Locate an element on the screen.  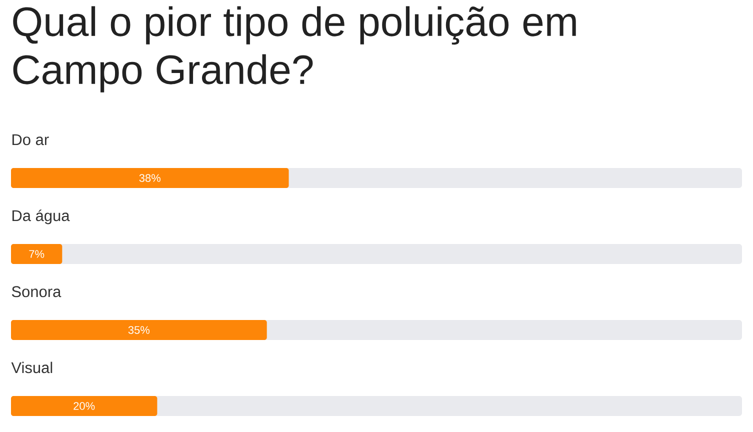
y-tick-label: Do ar is located at coordinates (30, 140).